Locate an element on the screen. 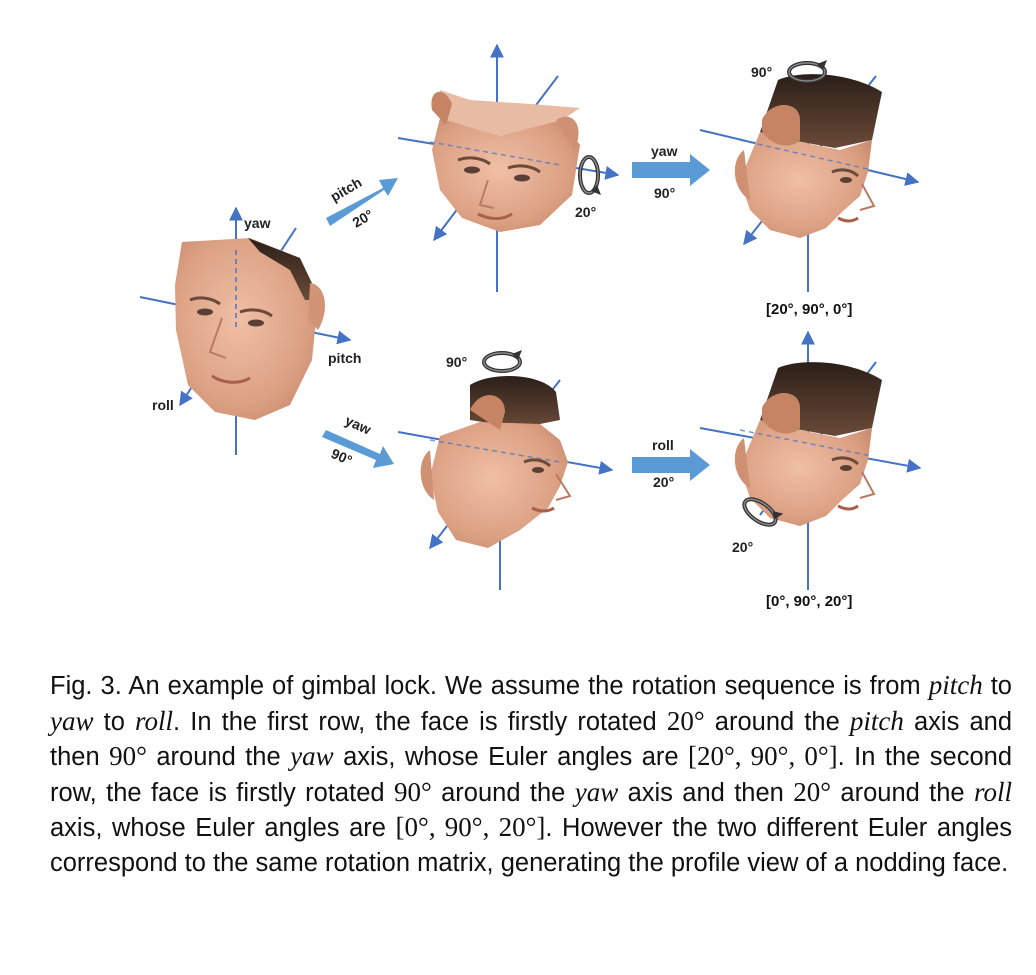  axis-label-roll: roll is located at coordinates (163, 405).